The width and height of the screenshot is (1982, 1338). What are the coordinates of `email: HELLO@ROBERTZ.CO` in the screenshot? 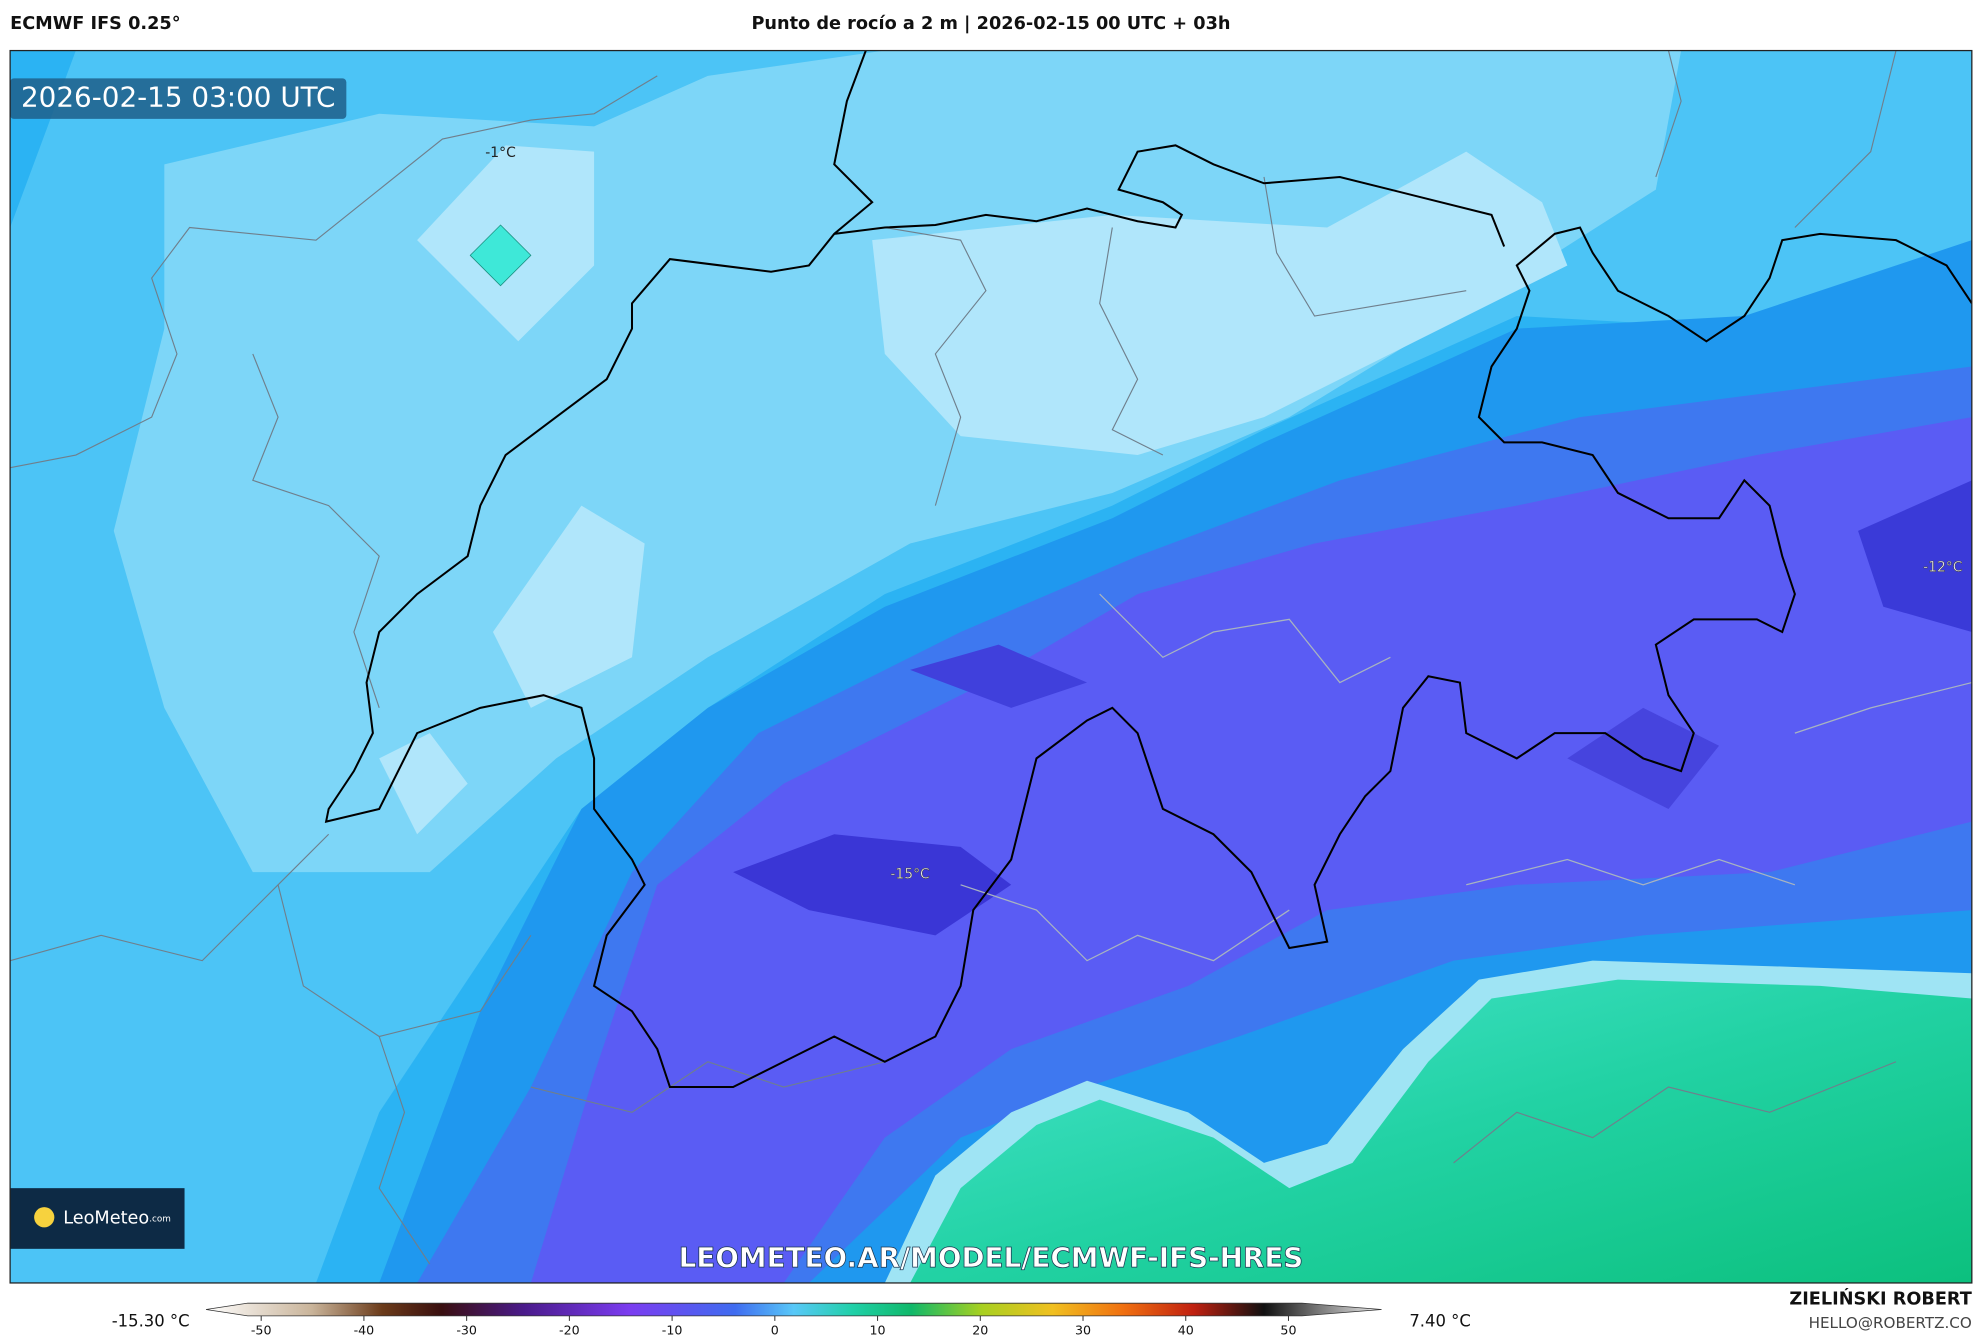 It's located at (1890, 1323).